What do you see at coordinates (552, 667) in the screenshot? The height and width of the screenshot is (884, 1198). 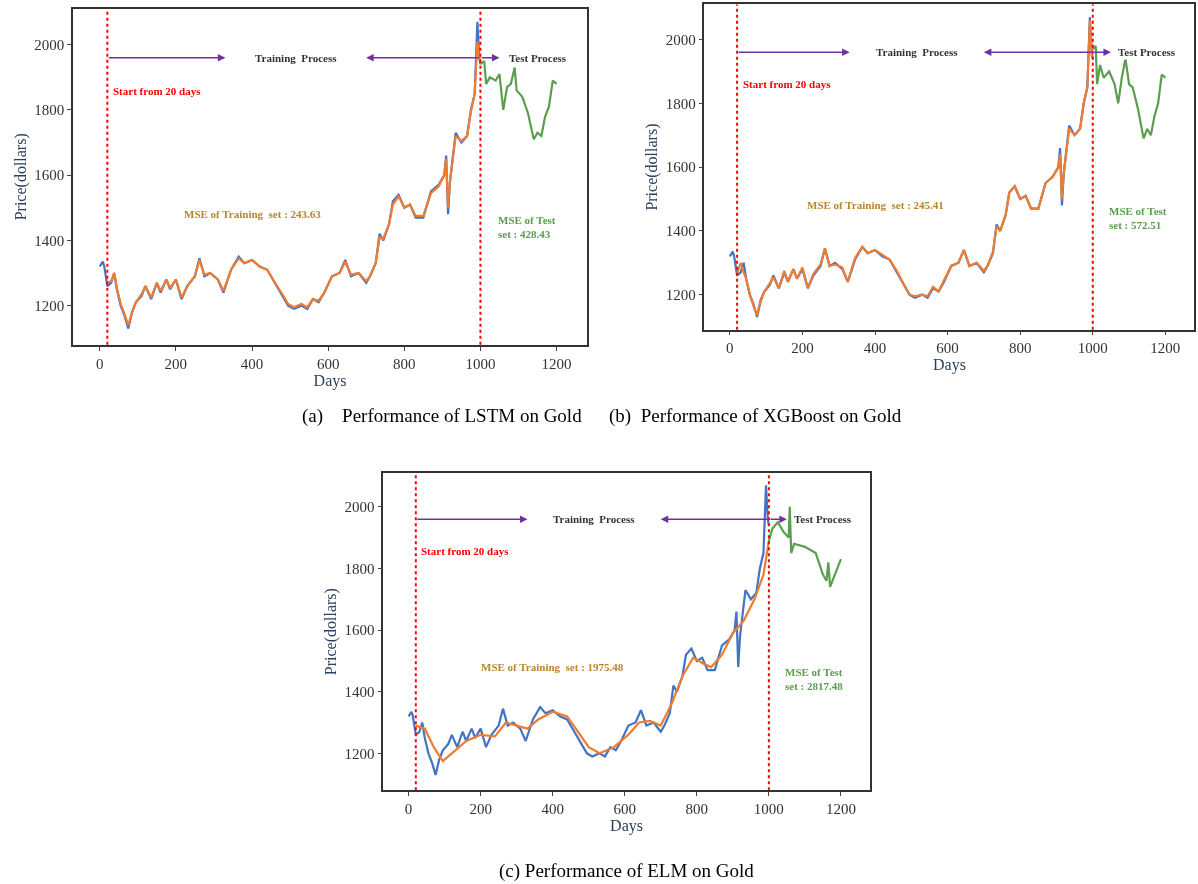 I see `annotation: MSE of Training set : 1975.48` at bounding box center [552, 667].